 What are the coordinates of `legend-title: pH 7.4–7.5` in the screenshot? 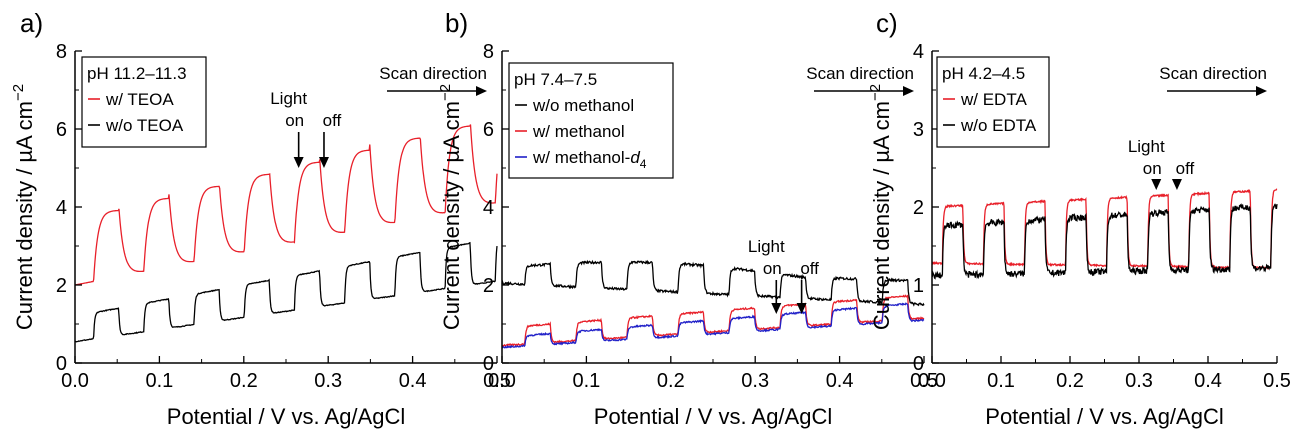 It's located at (555, 79).